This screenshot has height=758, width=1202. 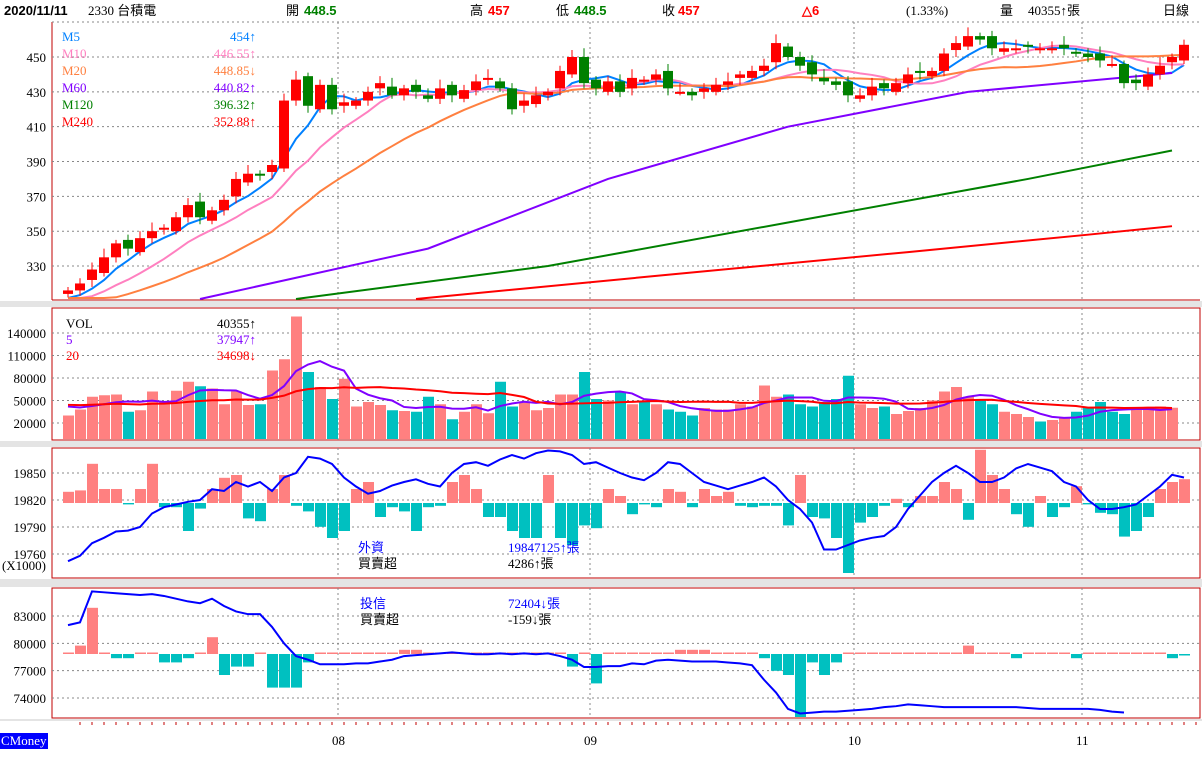 What do you see at coordinates (734, 224) in the screenshot?
I see `m120-line` at bounding box center [734, 224].